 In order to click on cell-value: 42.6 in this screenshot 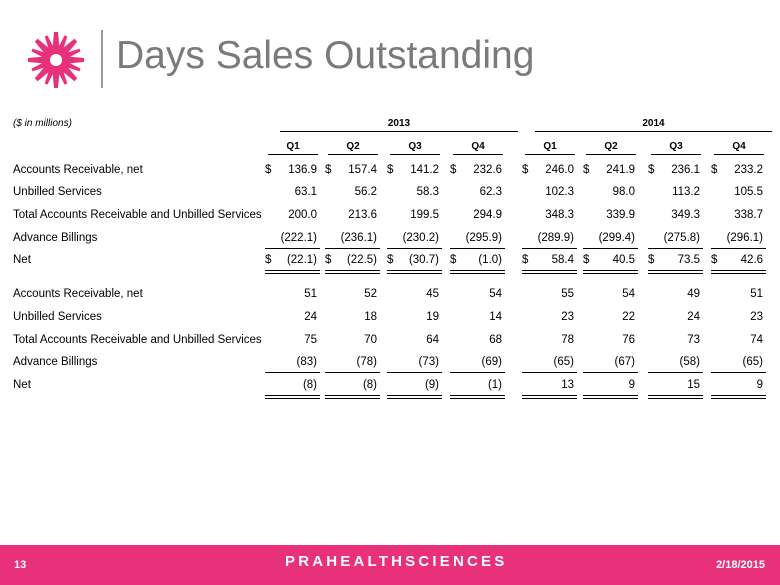, I will do `click(751, 260)`.